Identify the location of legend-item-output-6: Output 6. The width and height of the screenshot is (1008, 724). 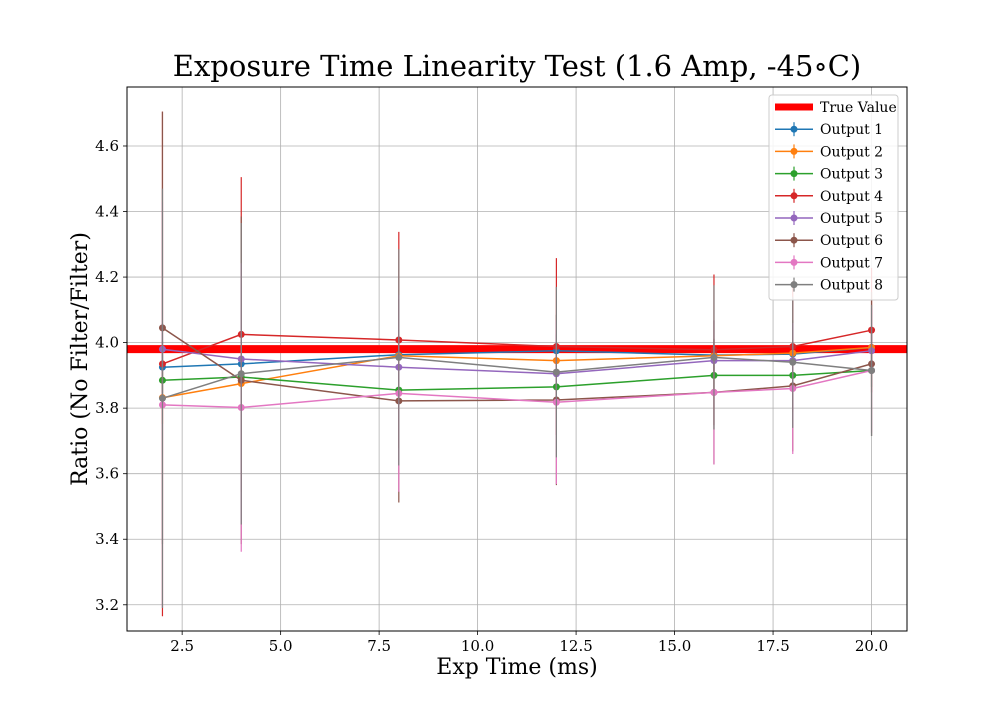
(829, 241).